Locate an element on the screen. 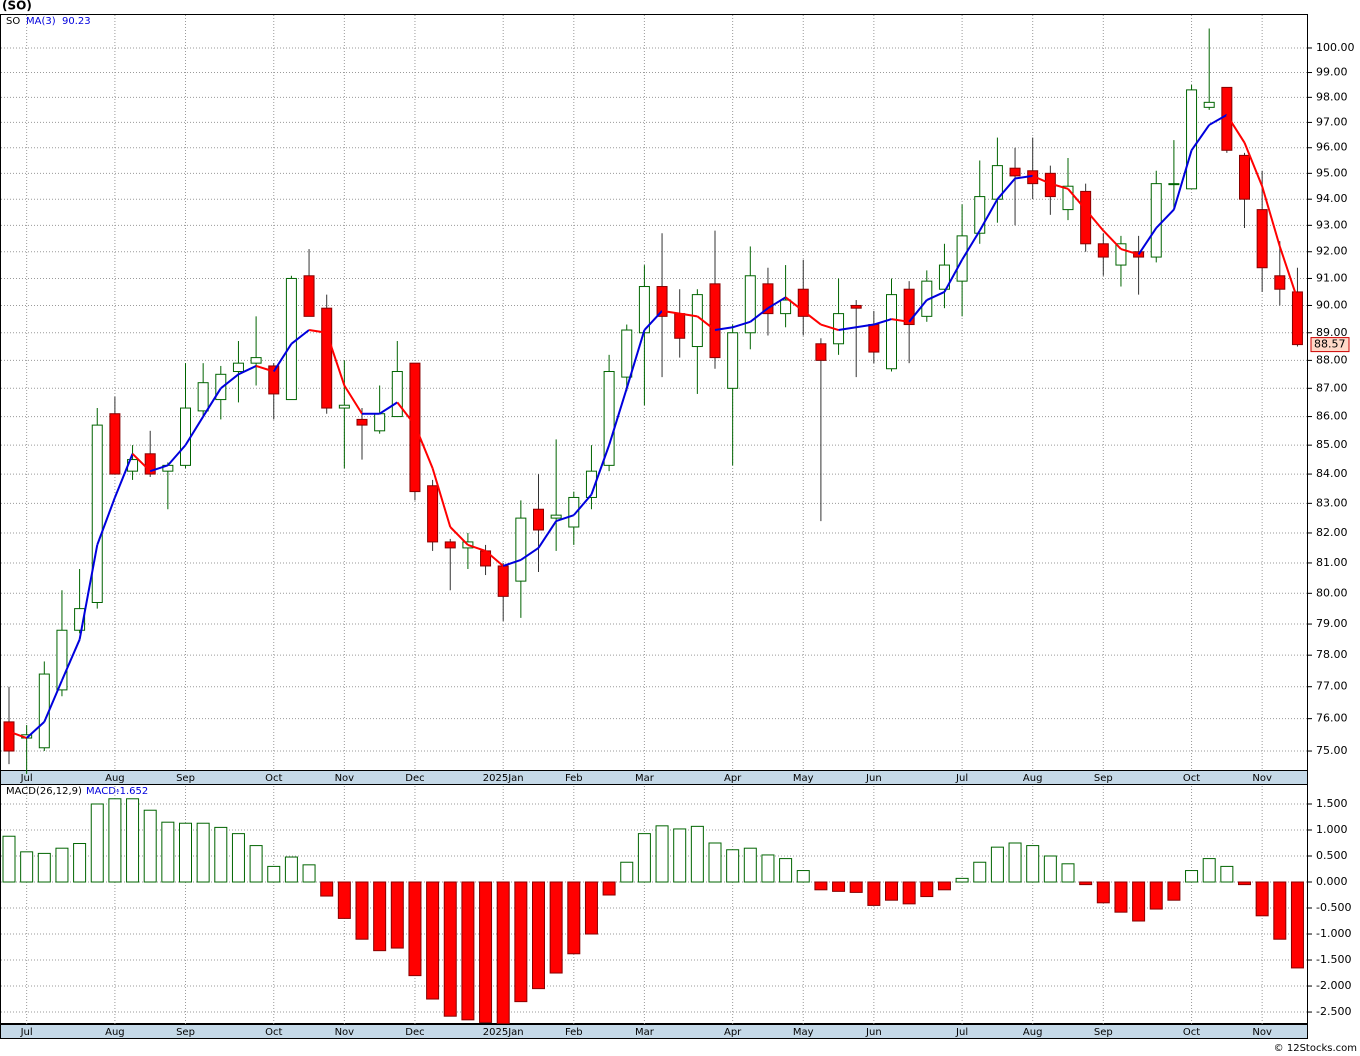 This screenshot has height=1056, width=1360. y-tick-label: 100.00 is located at coordinates (1335, 47).